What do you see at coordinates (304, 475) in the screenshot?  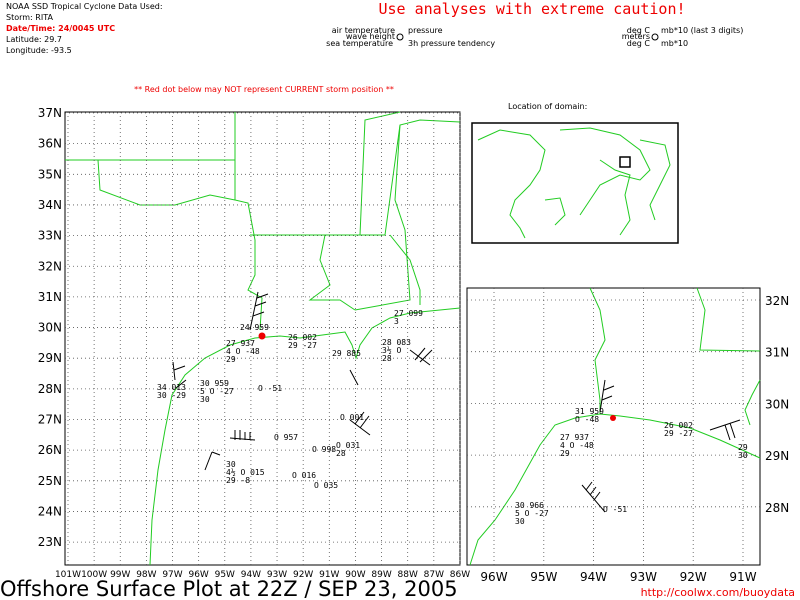 I see `station-text: O 016` at bounding box center [304, 475].